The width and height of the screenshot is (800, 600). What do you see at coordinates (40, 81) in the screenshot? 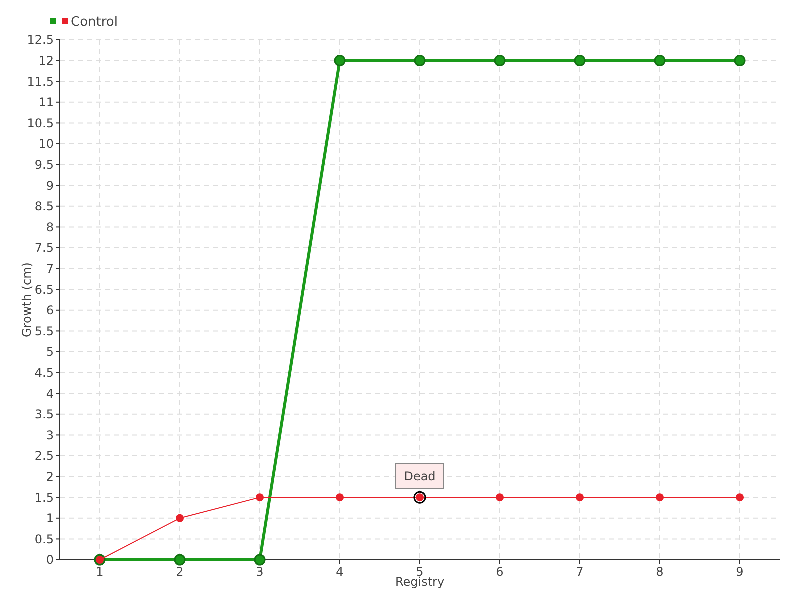
I see `y-tick-label: 11.5` at bounding box center [40, 81].